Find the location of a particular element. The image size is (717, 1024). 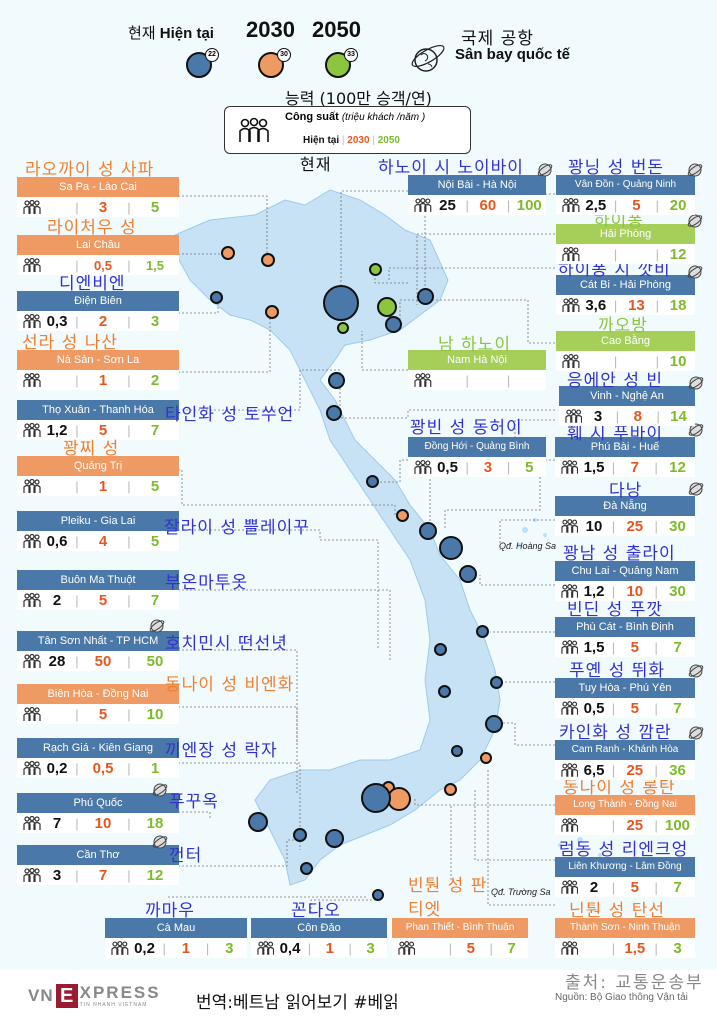

capacity-2030: 0,5 is located at coordinates (103, 265).